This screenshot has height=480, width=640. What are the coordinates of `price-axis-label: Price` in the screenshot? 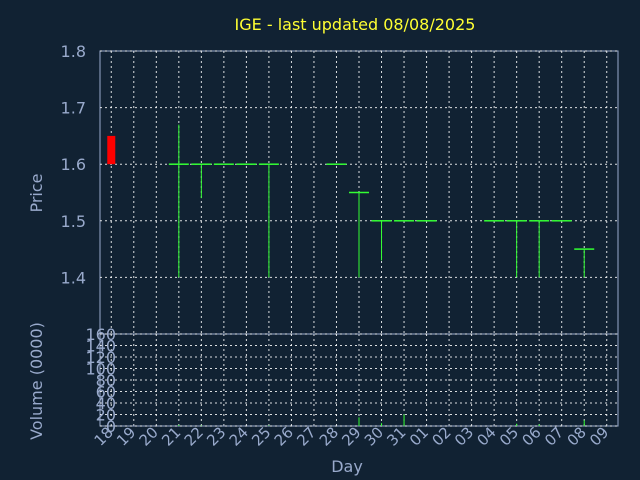 It's located at (36, 192).